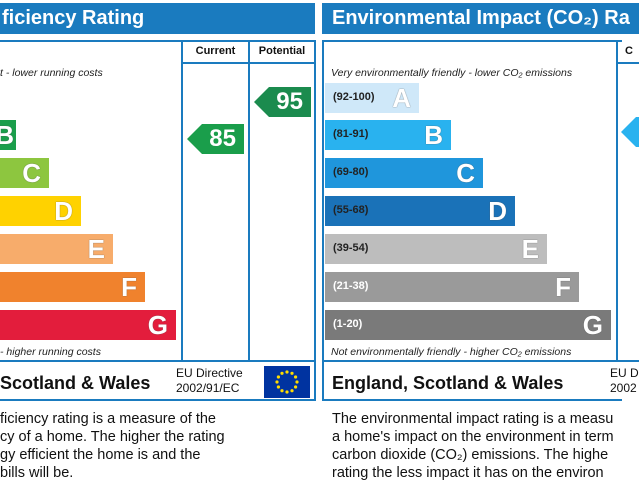  I want to click on directive-line-2: 2002/91/EC, so click(208, 388).